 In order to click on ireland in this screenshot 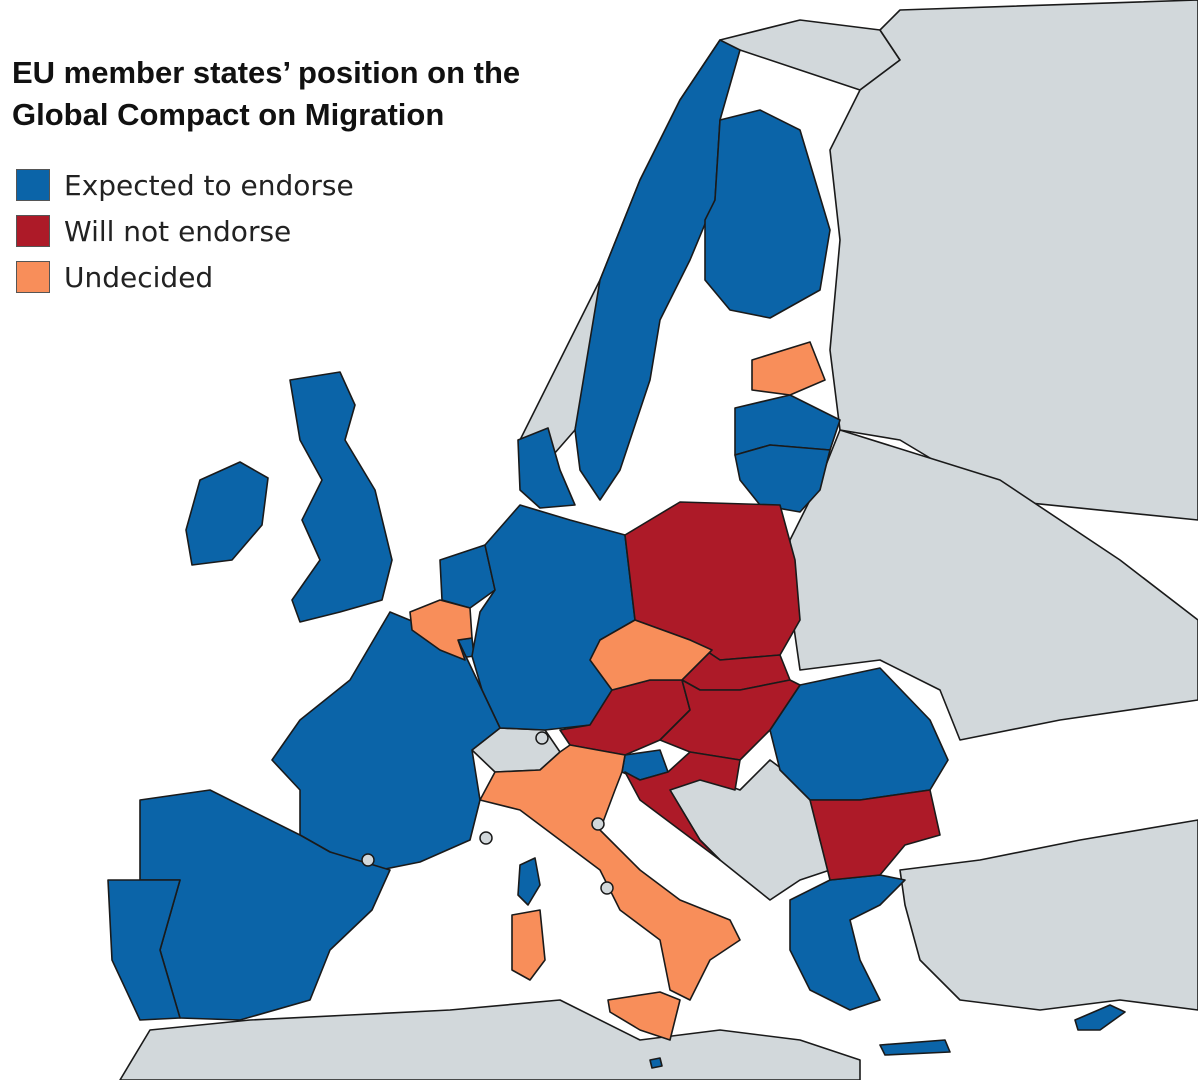, I will do `click(227, 513)`.